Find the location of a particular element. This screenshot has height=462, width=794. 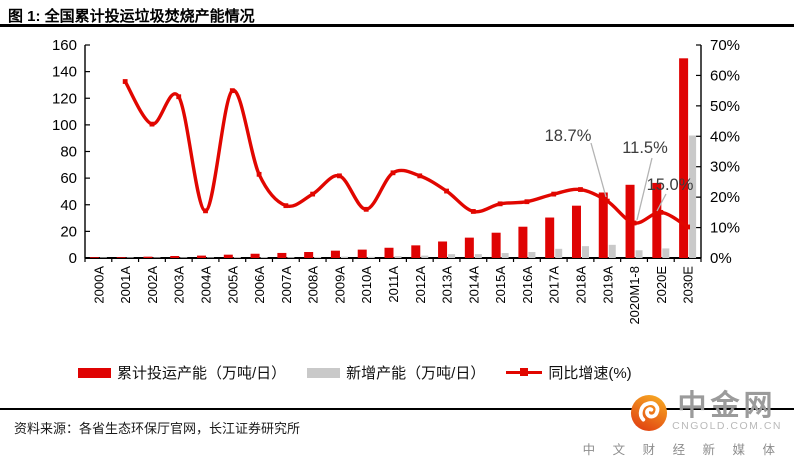

svg-text: 2018A is located at coordinates (580, 285).